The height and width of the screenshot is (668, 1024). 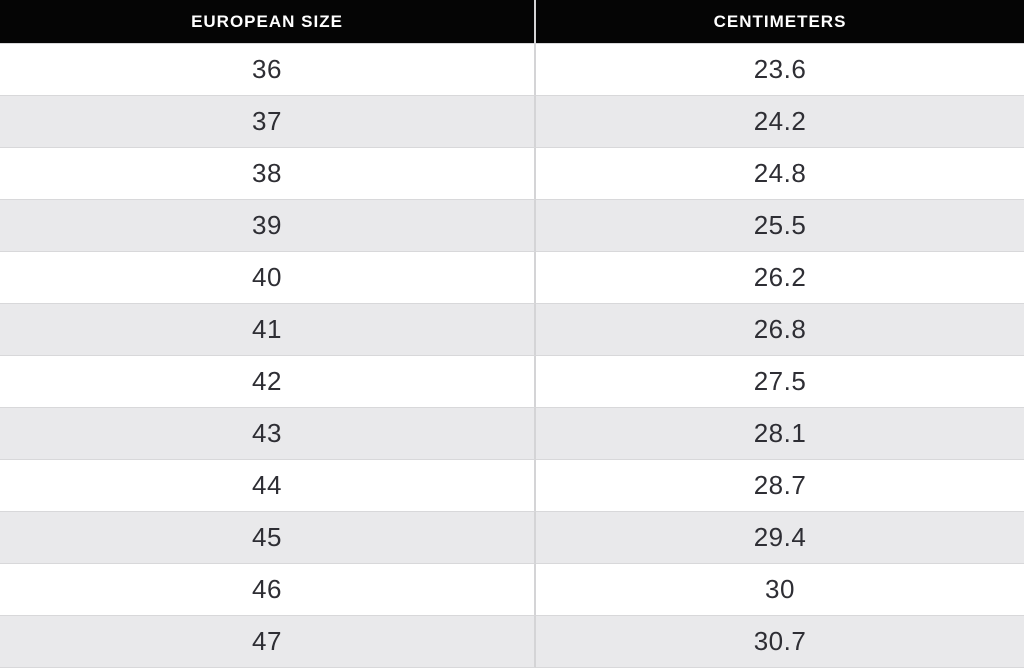 What do you see at coordinates (268, 538) in the screenshot?
I see `eu-size-cell: 45` at bounding box center [268, 538].